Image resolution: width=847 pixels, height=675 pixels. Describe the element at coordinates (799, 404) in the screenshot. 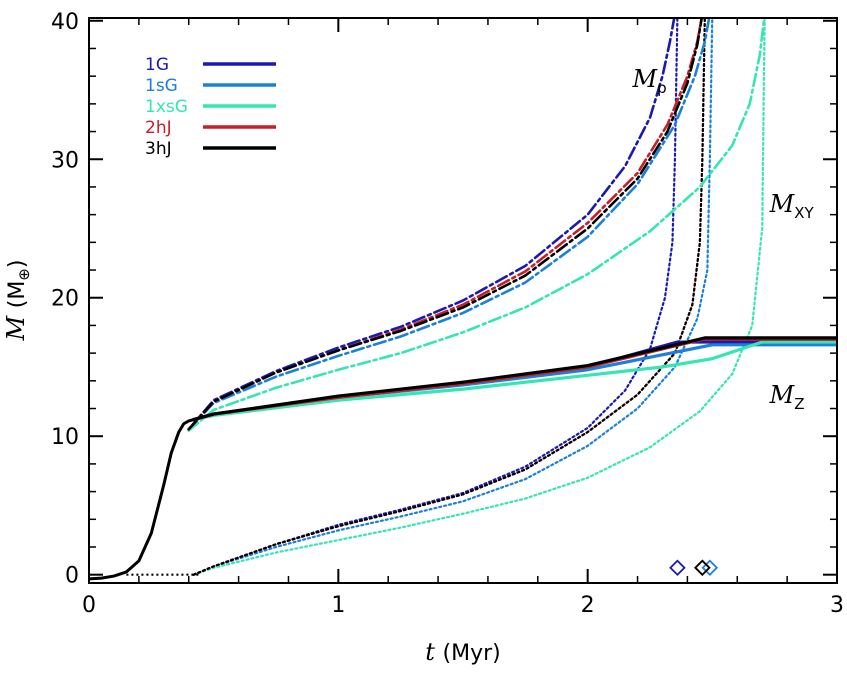

I see `annotation-sub: Z` at that location.